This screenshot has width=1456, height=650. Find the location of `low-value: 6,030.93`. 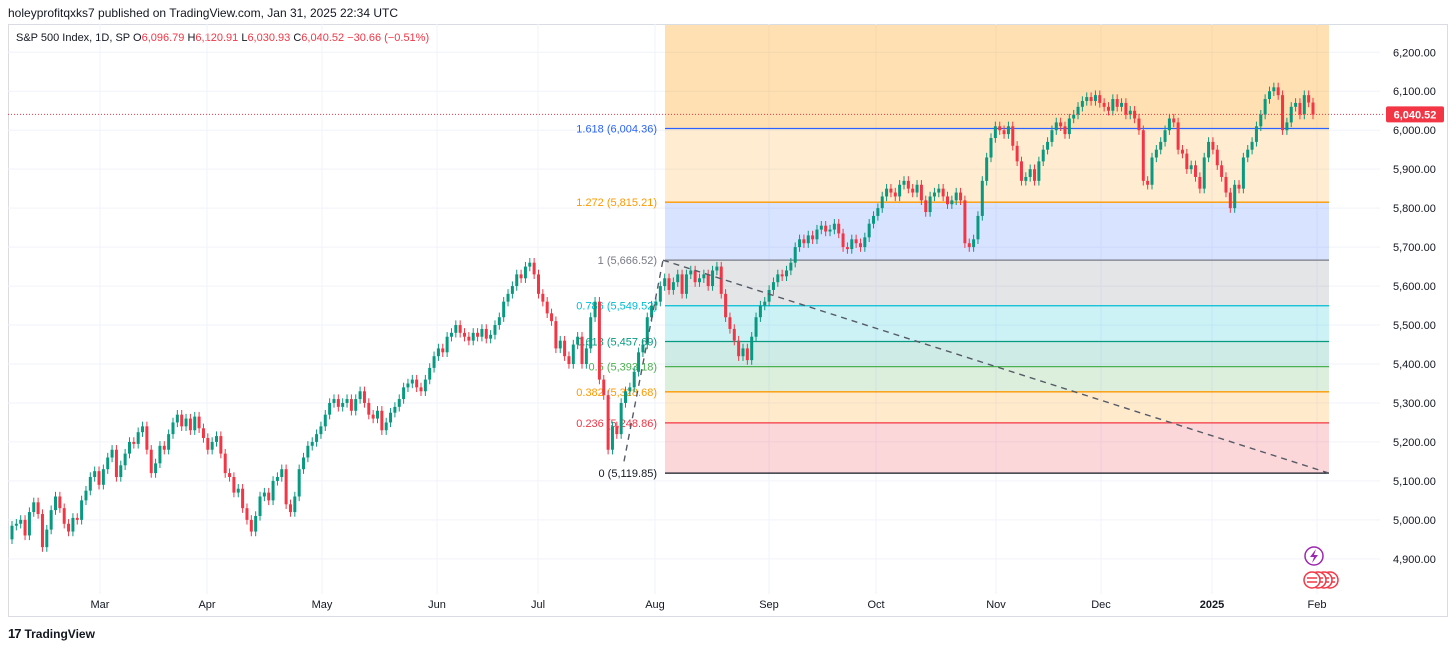

low-value: 6,030.93 is located at coordinates (269, 38).